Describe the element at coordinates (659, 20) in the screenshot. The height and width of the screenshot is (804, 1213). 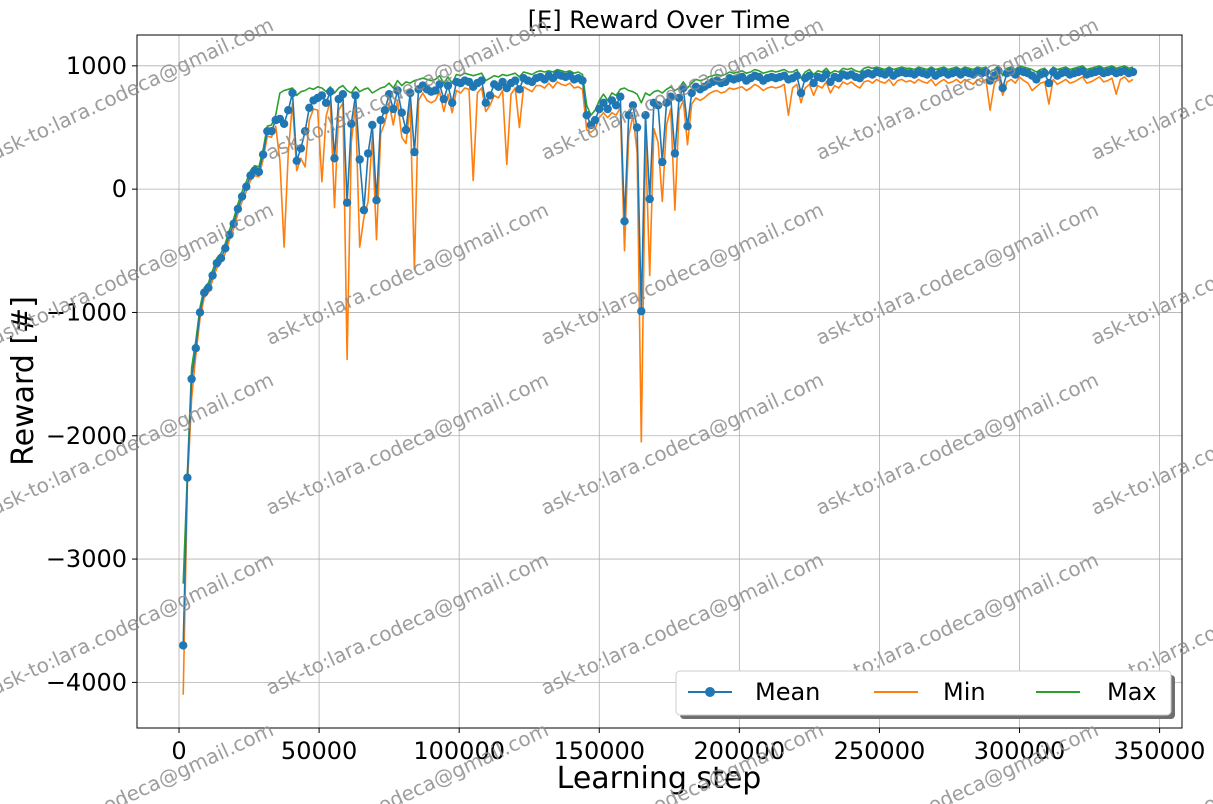
I see `chart-title: [E] Reward Over Time` at that location.